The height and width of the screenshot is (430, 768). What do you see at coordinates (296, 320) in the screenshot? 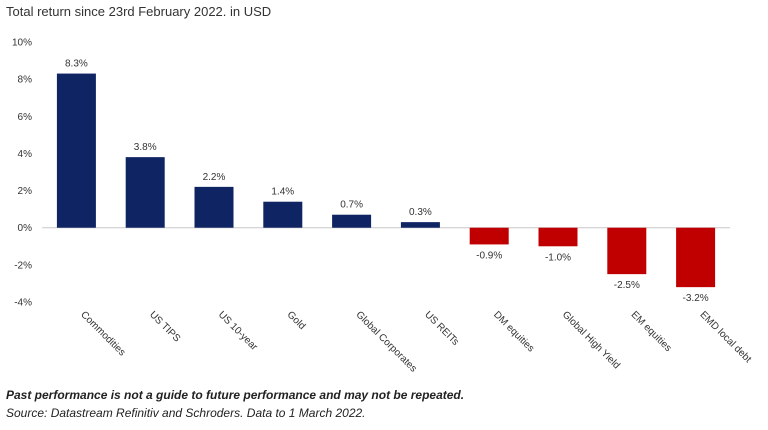
I see `category-label: Gold` at bounding box center [296, 320].